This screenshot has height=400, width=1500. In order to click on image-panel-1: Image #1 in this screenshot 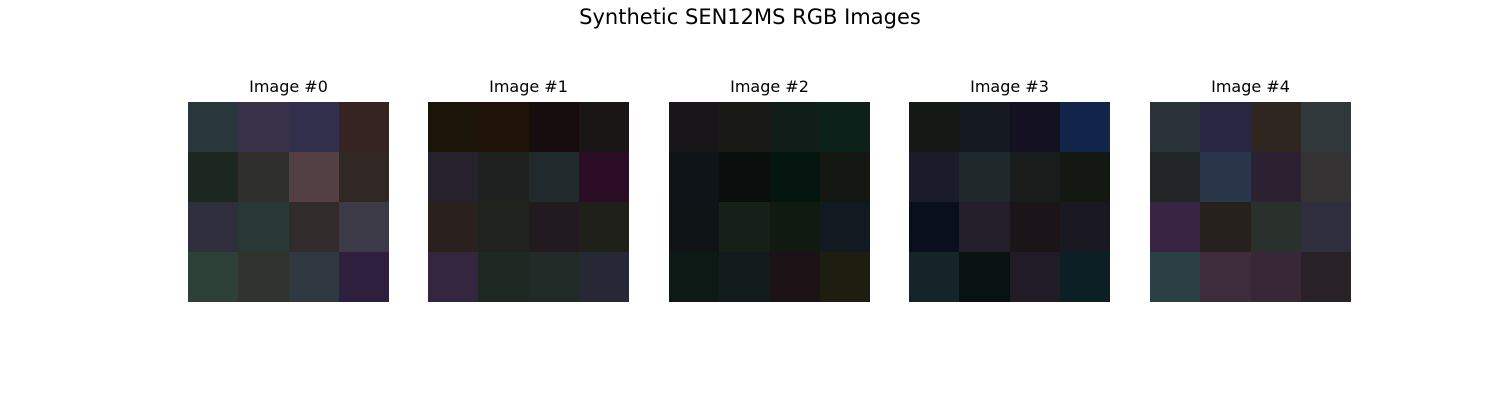, I will do `click(528, 189)`.